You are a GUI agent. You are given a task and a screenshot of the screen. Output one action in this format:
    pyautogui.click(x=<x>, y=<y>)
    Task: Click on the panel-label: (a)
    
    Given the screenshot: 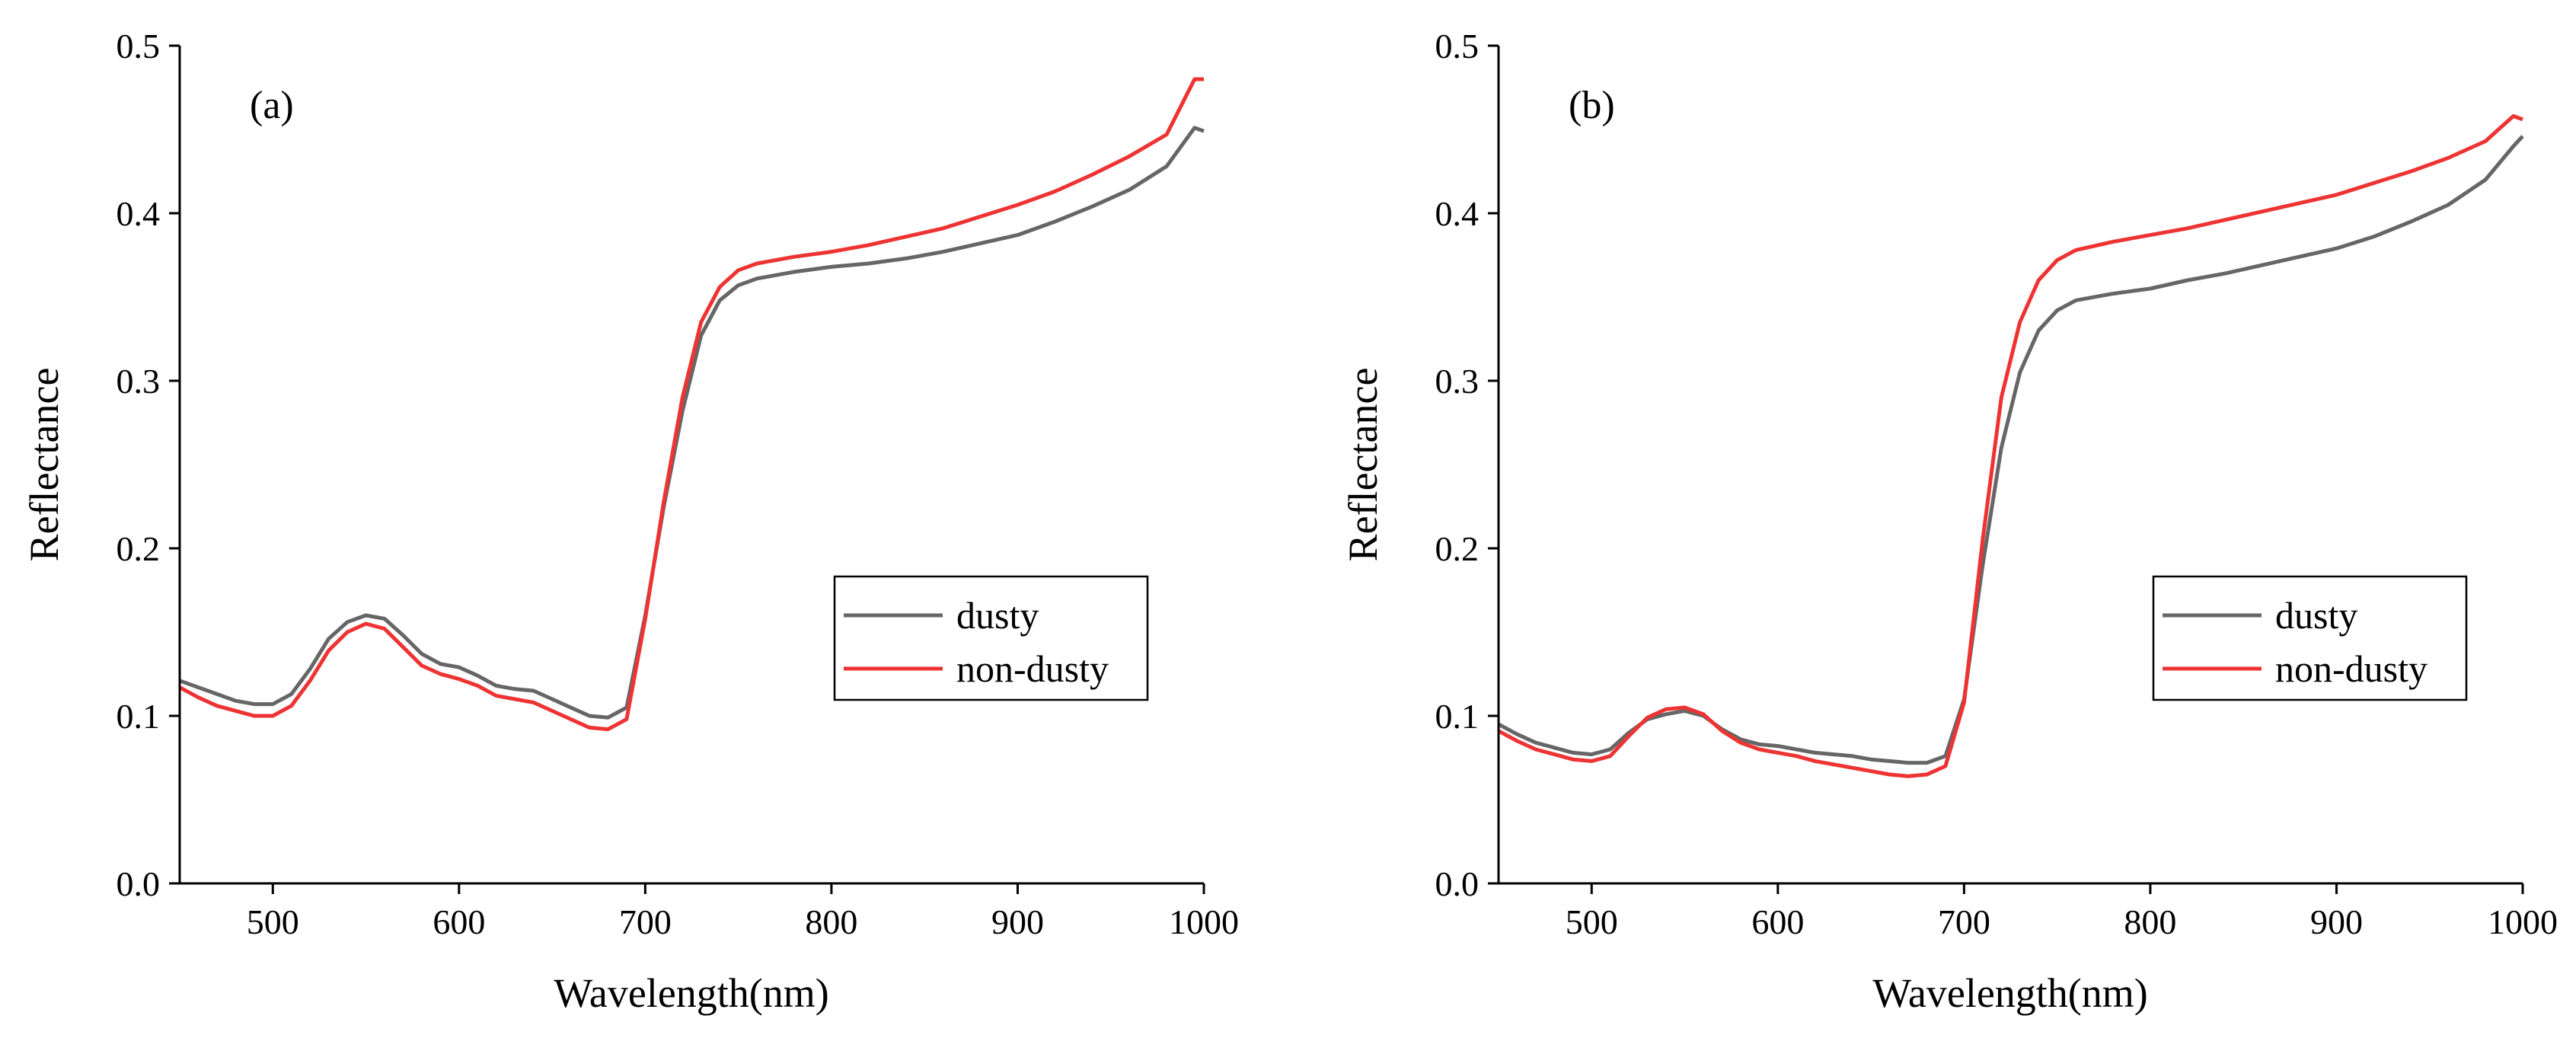 What is the action you would take?
    pyautogui.click(x=272, y=106)
    